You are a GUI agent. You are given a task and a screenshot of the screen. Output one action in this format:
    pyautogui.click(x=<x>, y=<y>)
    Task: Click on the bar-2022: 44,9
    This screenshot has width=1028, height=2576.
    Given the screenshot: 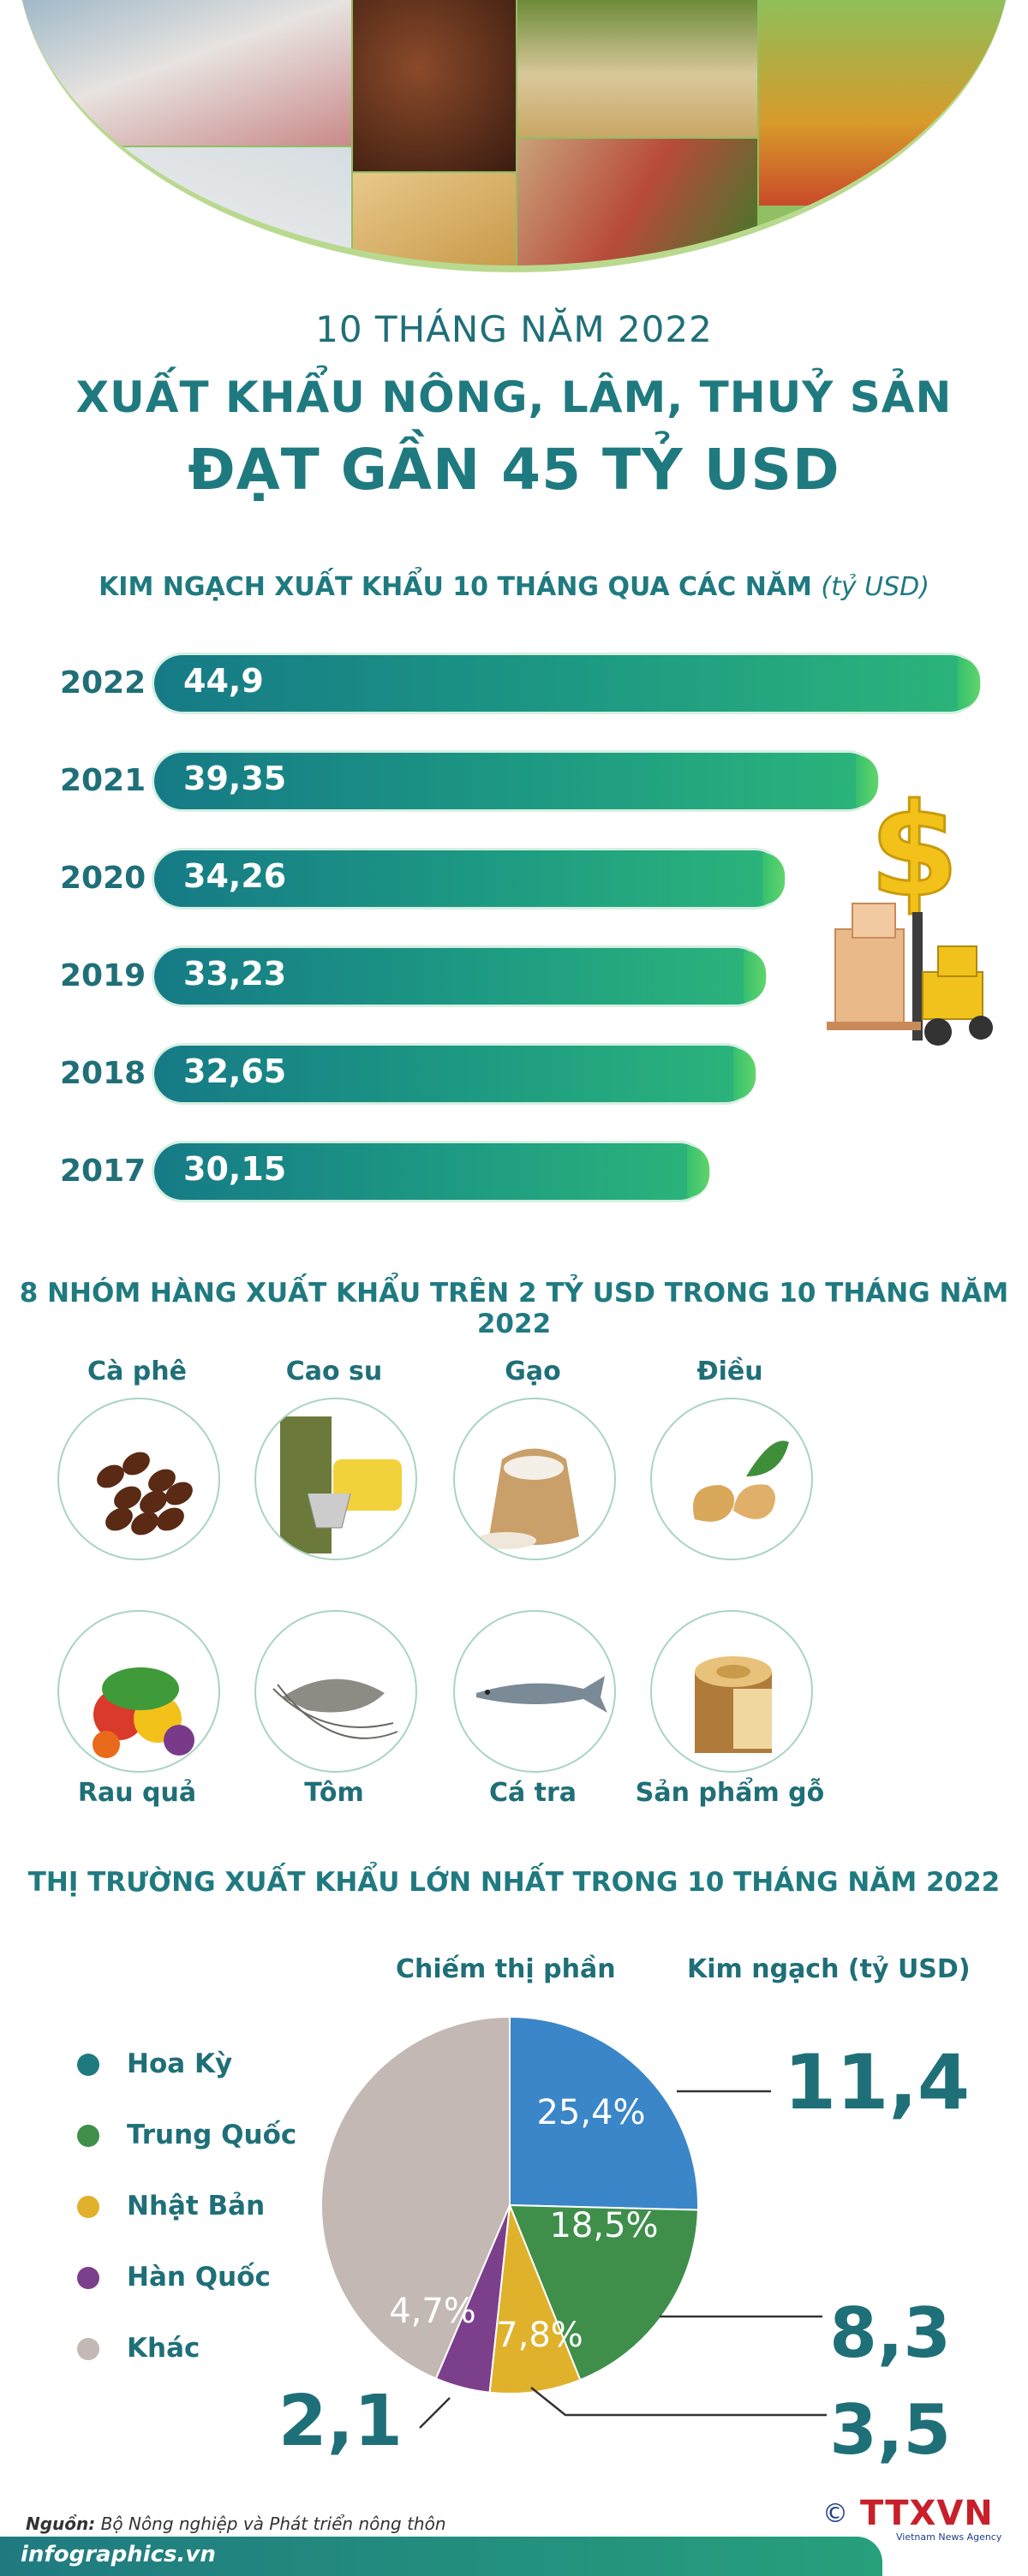 What is the action you would take?
    pyautogui.click(x=567, y=683)
    